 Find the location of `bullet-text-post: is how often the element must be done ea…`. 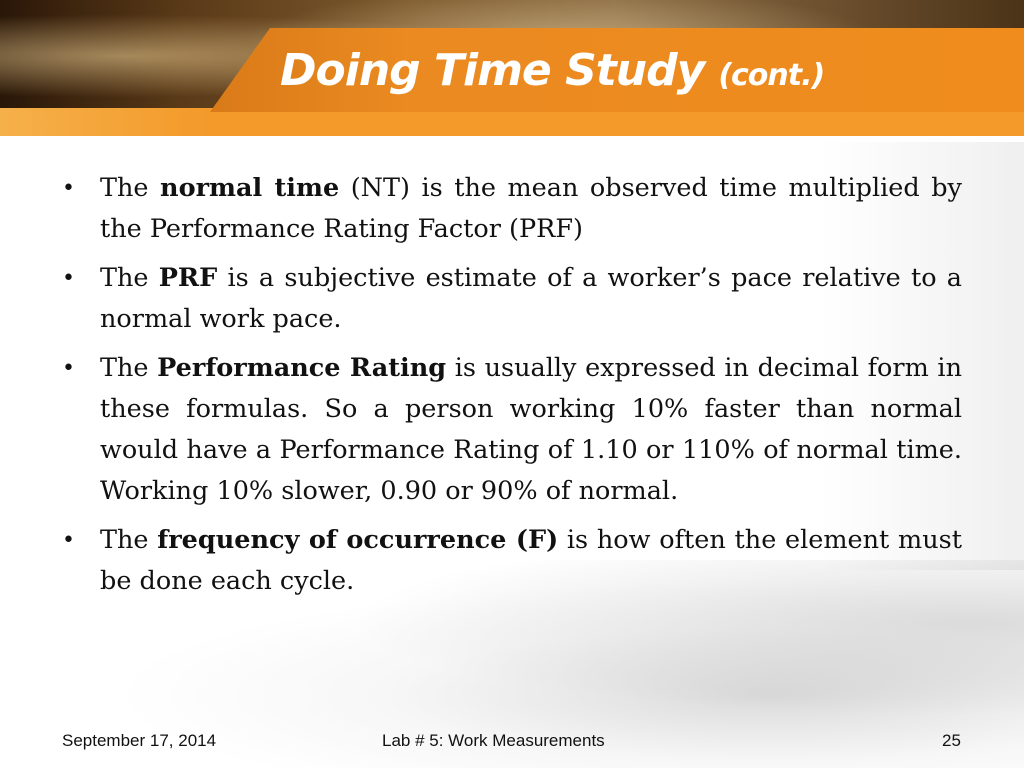

bullet-text-post: is how often the element must be done ea… is located at coordinates (531, 560).